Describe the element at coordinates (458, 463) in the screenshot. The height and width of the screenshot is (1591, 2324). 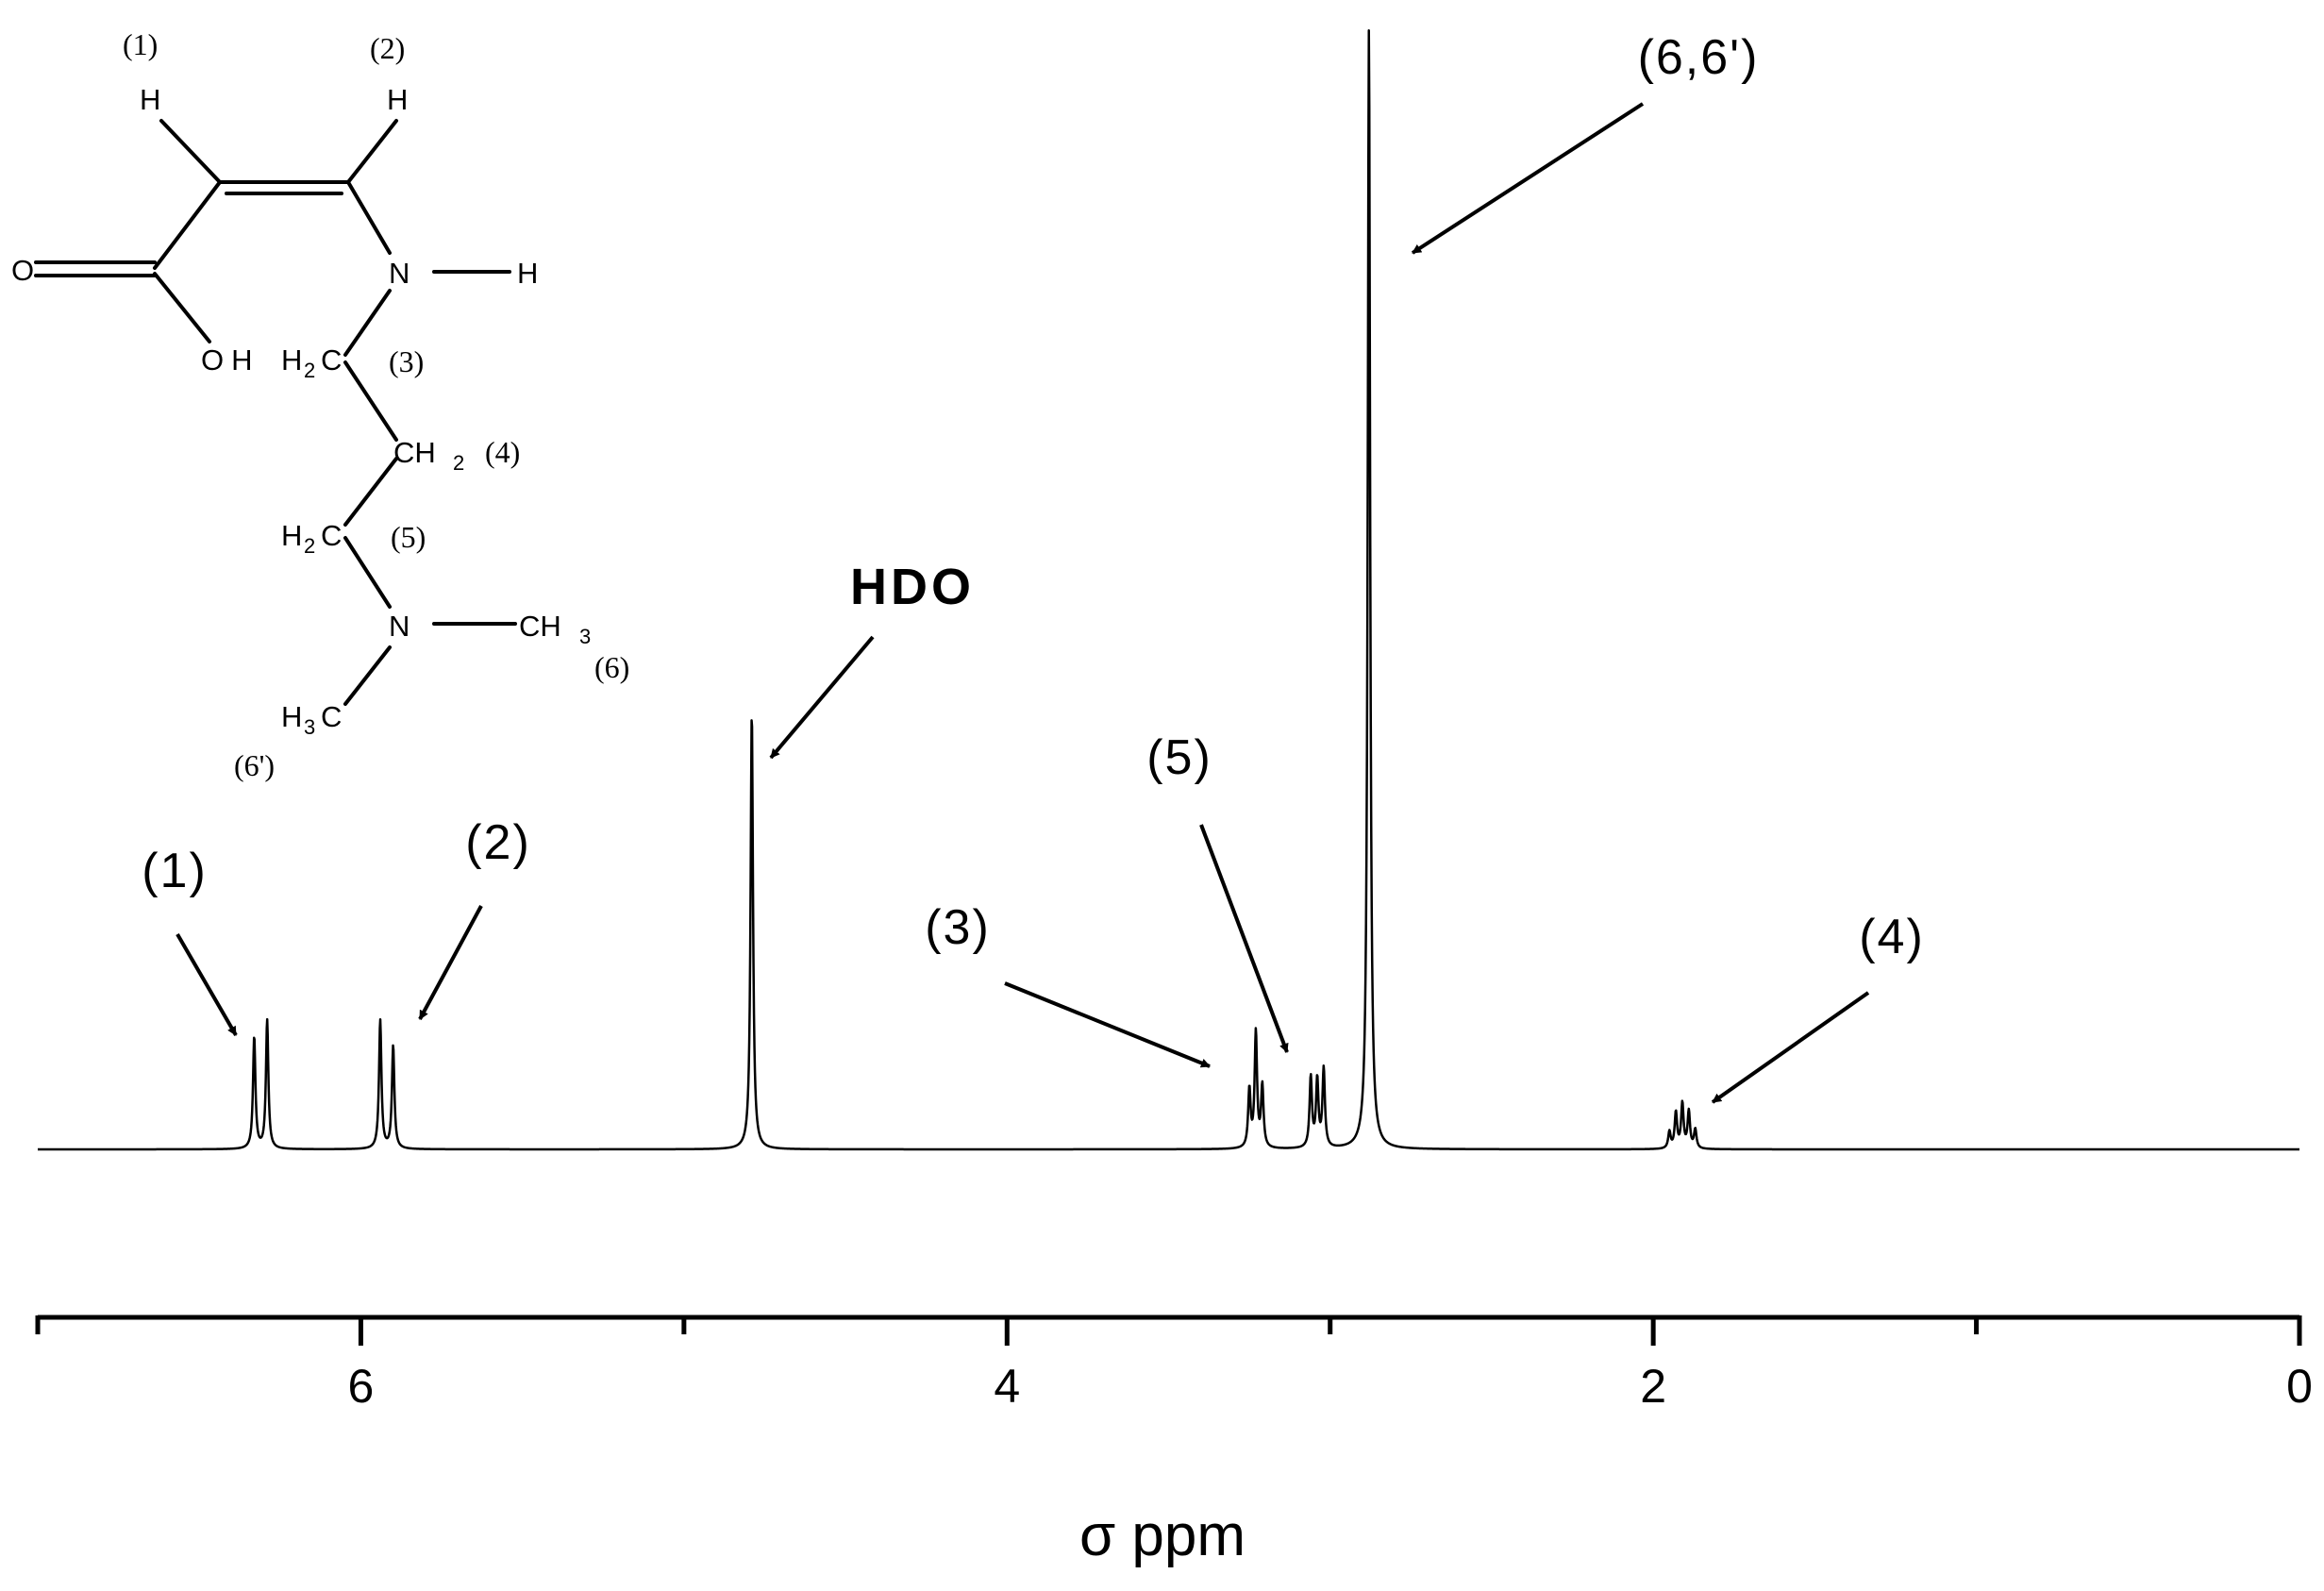
I see `atom-sub-ch2-4: 2` at that location.